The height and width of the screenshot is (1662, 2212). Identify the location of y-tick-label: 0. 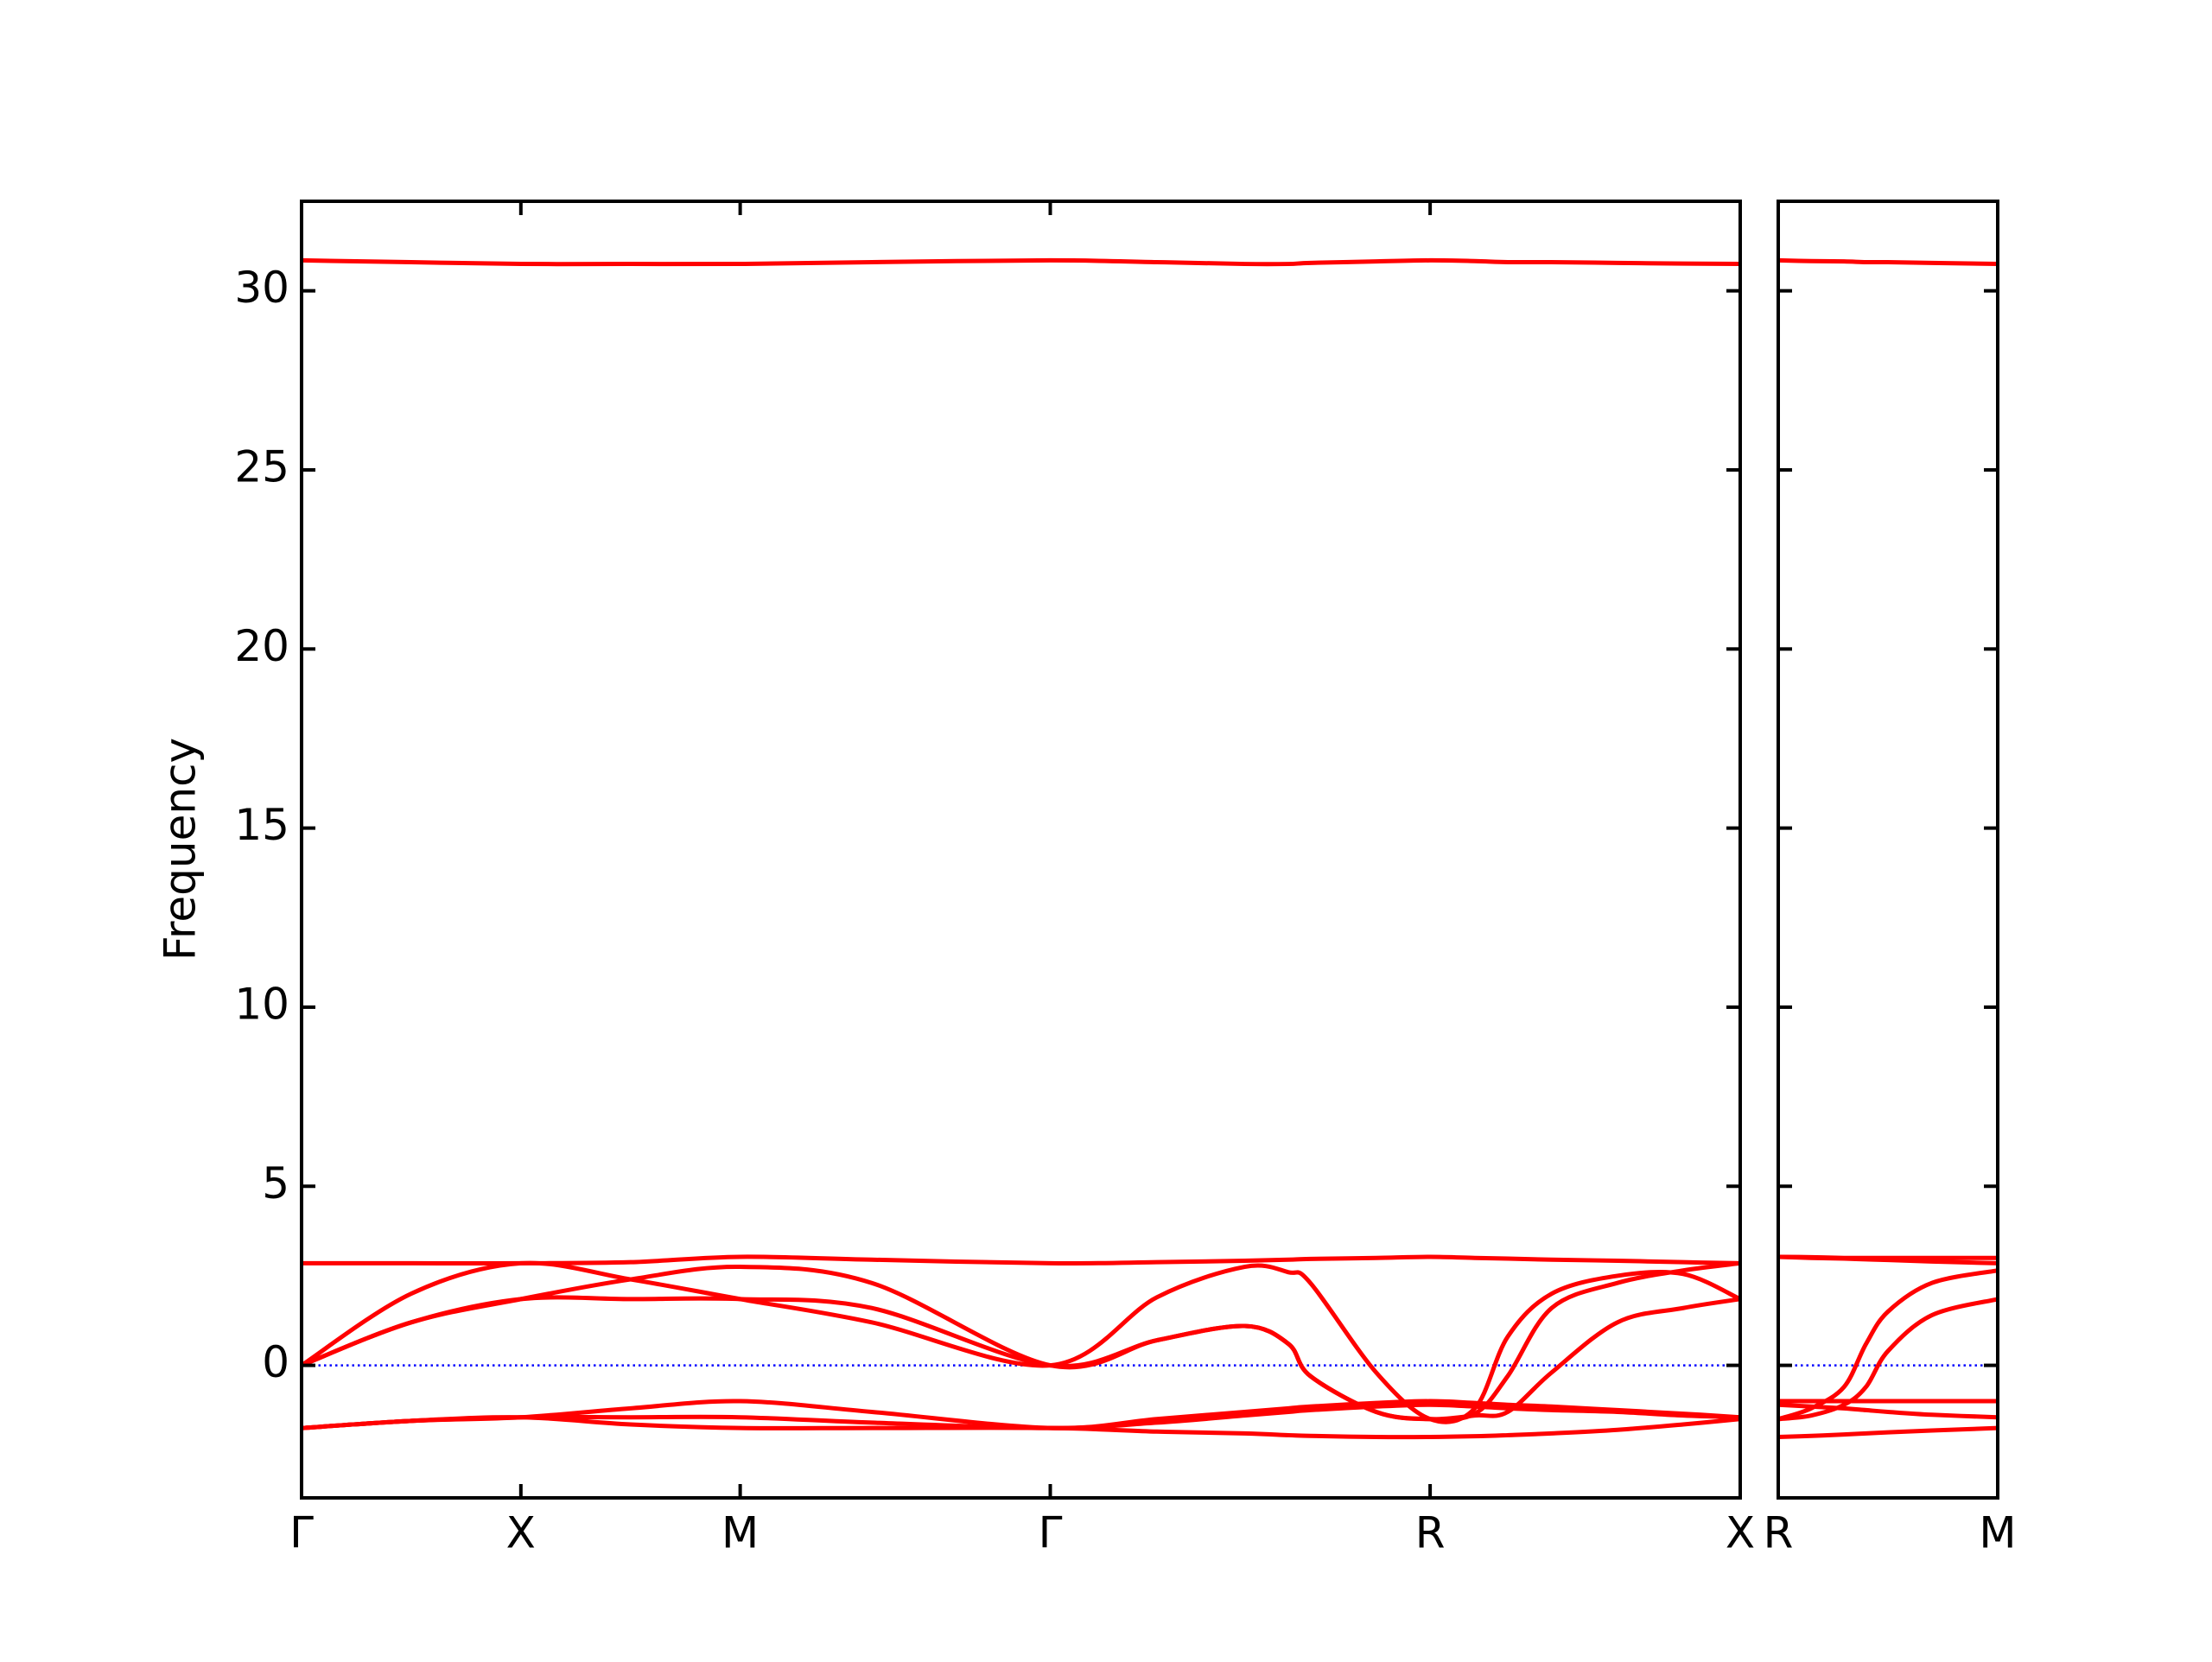
(275, 1362).